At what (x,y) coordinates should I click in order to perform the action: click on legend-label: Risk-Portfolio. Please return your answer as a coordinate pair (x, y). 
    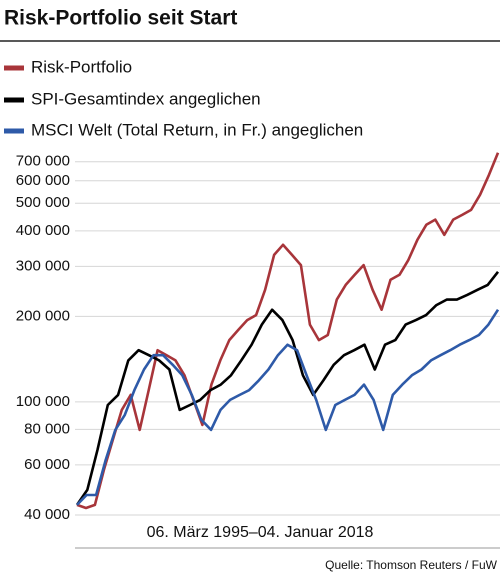
    Looking at the image, I should click on (81, 66).